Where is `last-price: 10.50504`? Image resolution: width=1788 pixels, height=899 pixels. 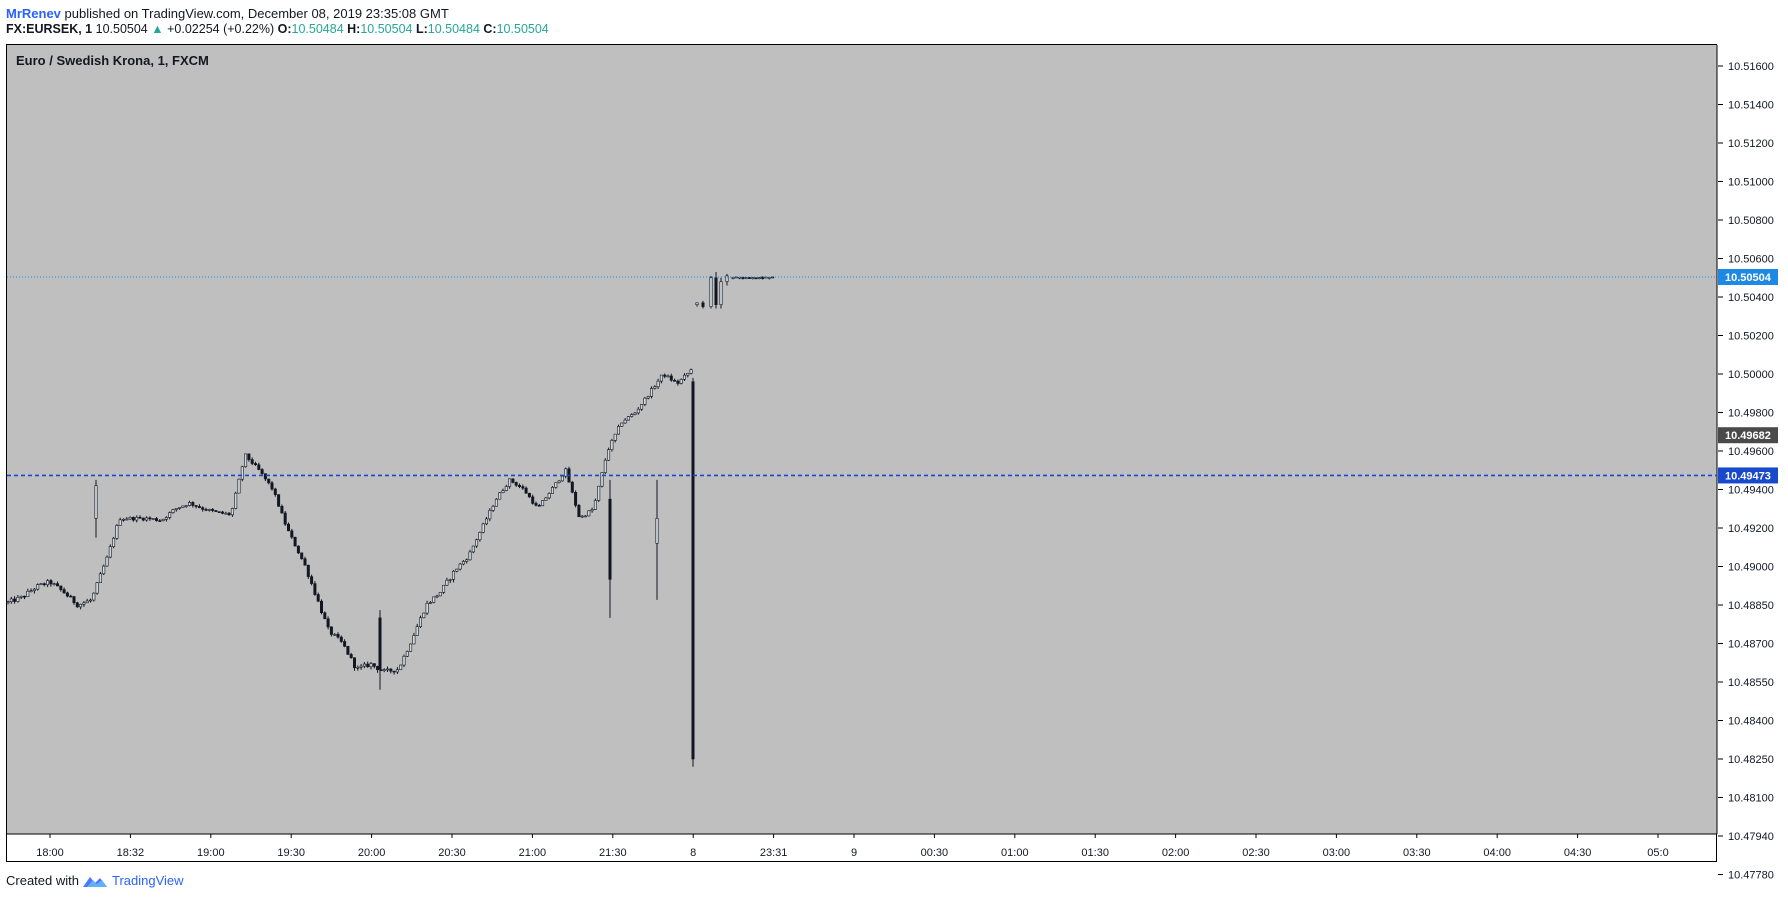
last-price: 10.50504 is located at coordinates (121, 29).